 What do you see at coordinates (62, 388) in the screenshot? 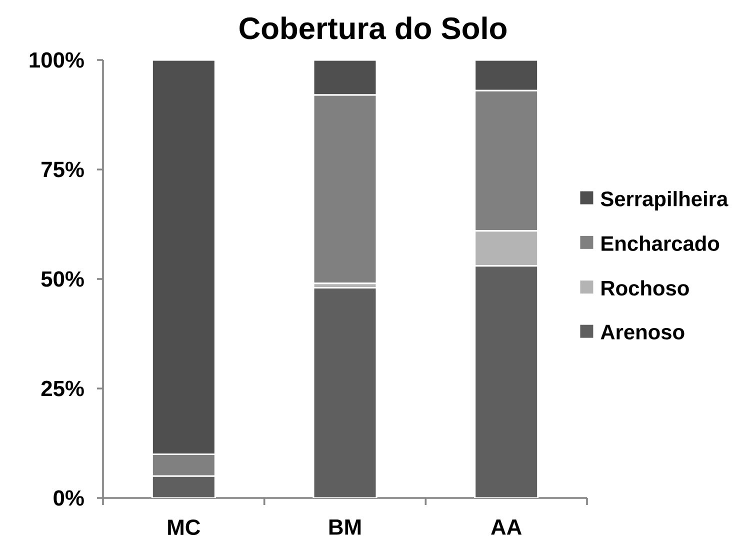
I see `y-tick-label: 25%` at bounding box center [62, 388].